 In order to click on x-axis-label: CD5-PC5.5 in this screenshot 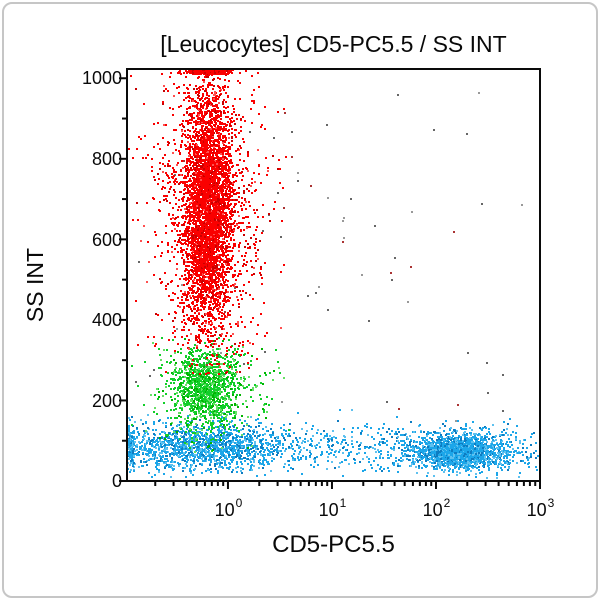, I will do `click(333, 544)`.